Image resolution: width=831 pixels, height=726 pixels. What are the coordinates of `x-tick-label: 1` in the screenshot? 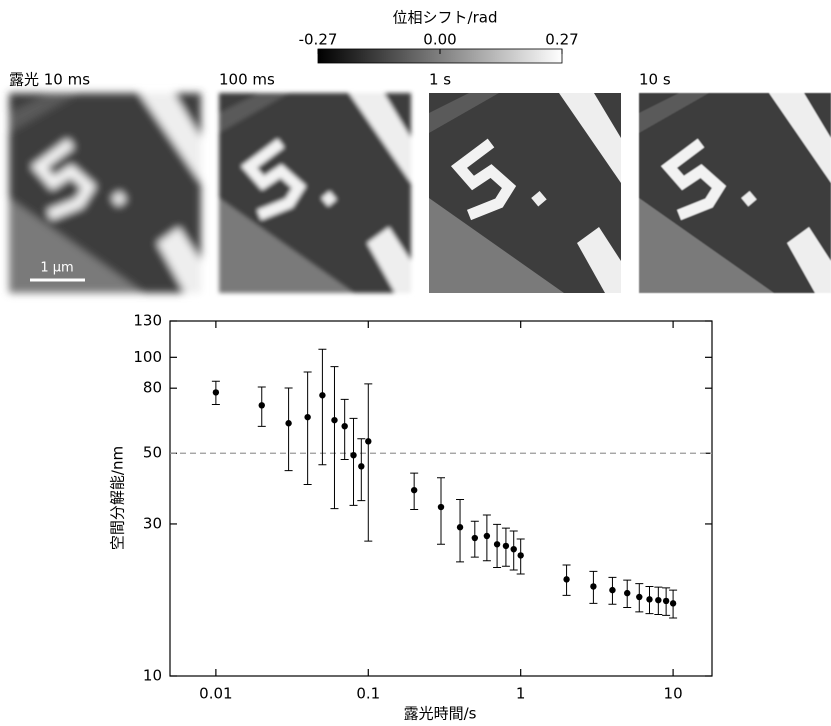 It's located at (521, 694).